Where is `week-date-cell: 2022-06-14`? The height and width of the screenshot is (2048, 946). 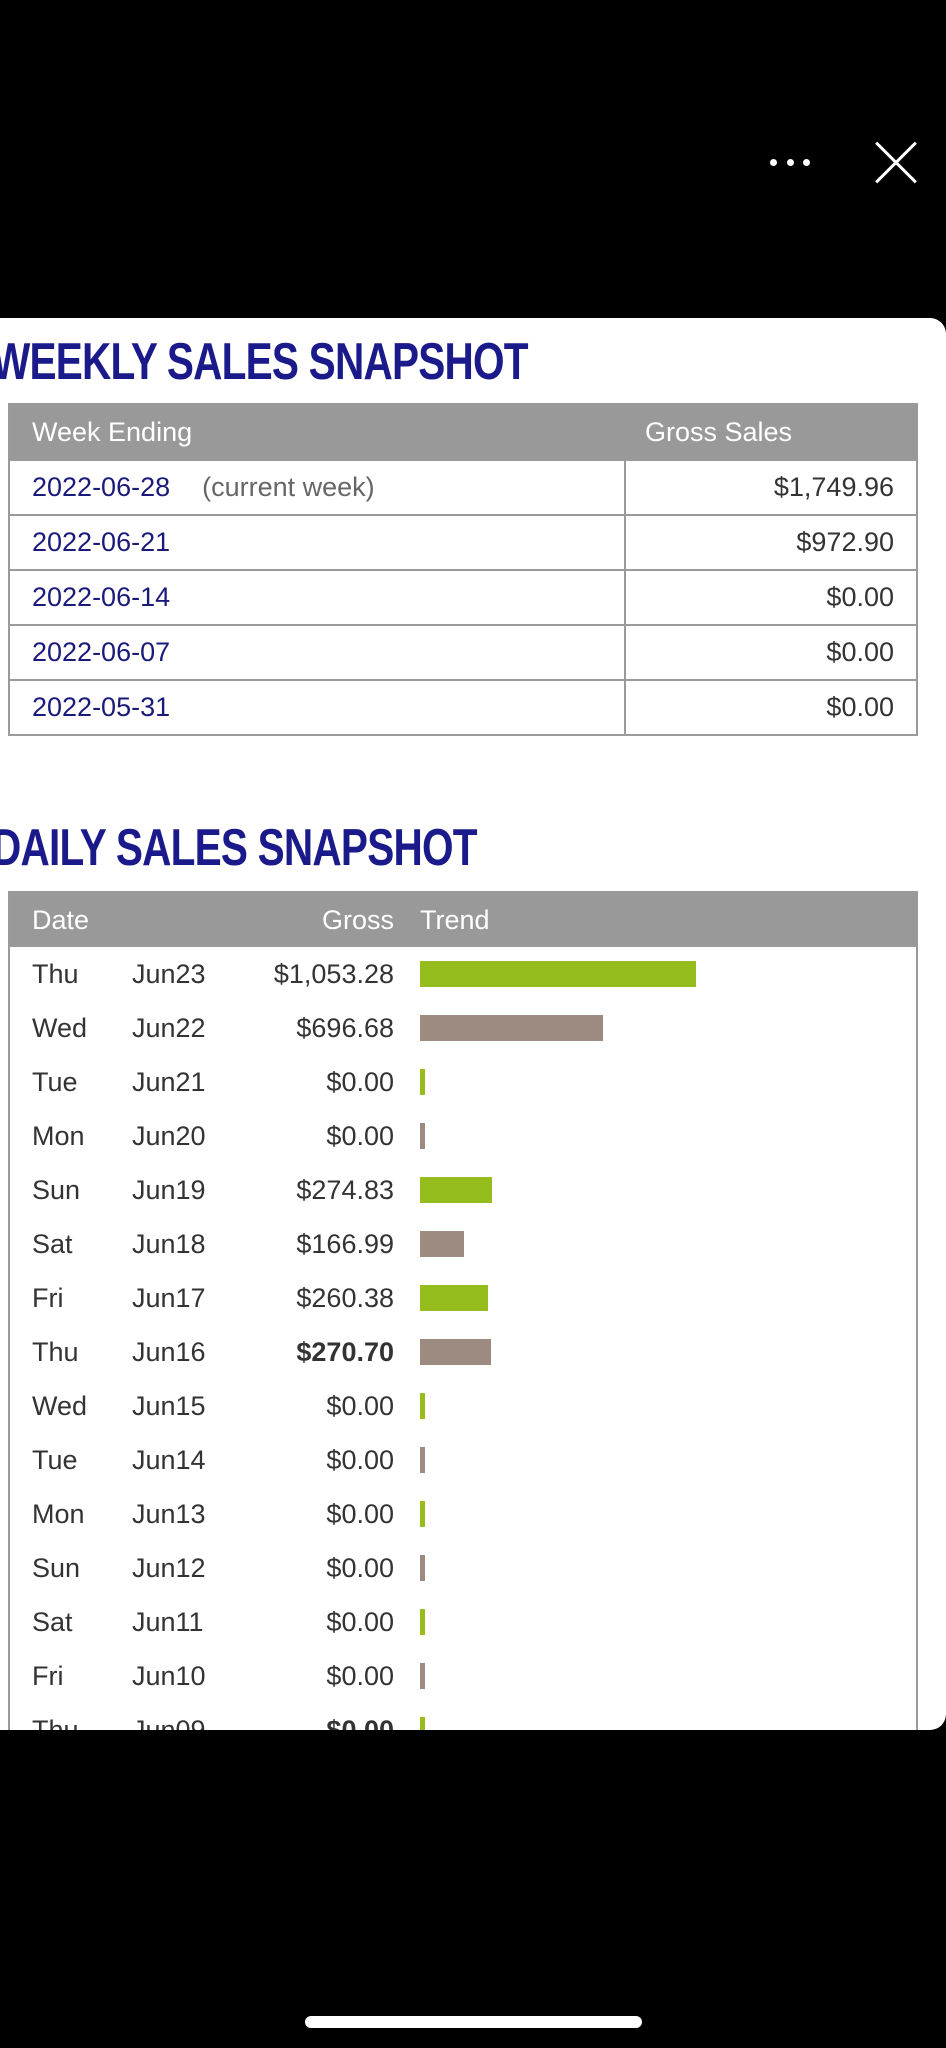 week-date-cell: 2022-06-14 is located at coordinates (317, 597).